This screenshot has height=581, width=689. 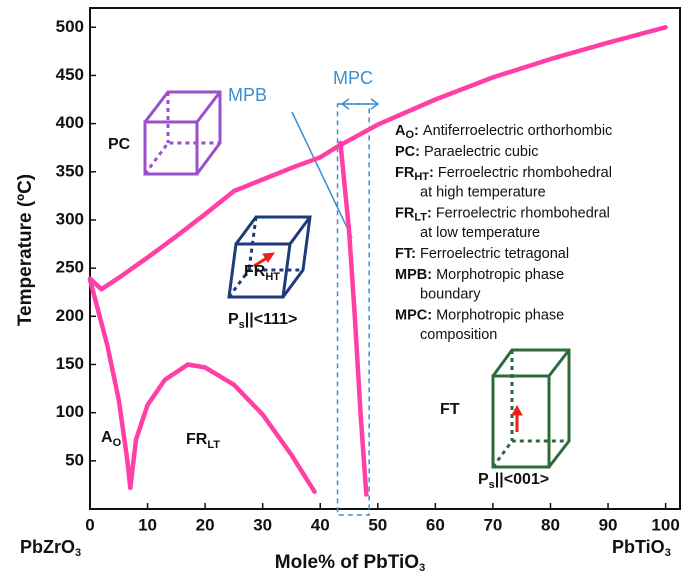 I want to click on label-main: Mole% of PbTiO, so click(x=347, y=562).